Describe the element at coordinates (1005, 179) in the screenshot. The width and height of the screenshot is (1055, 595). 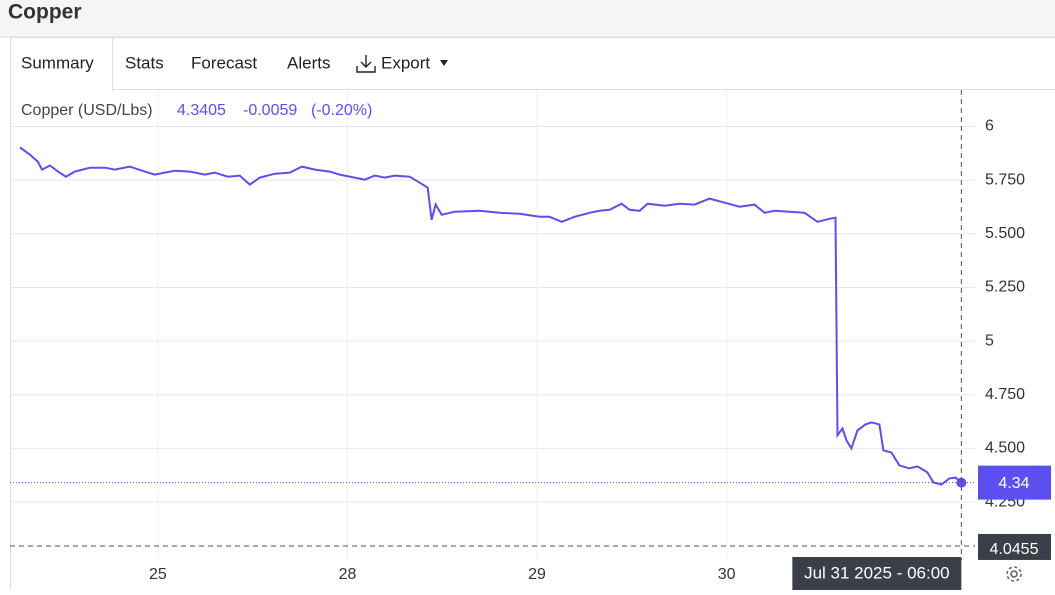
I see `y-tick-label: 5.750` at that location.